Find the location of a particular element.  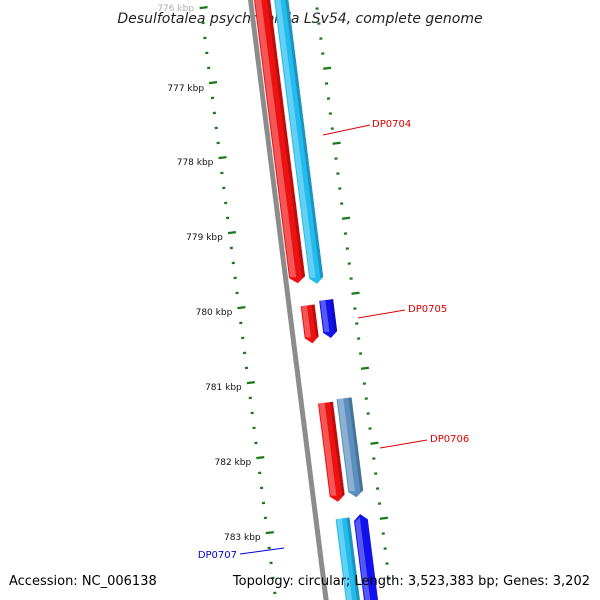

gene-DP0705-reverse-highlight is located at coordinates (306, 321).